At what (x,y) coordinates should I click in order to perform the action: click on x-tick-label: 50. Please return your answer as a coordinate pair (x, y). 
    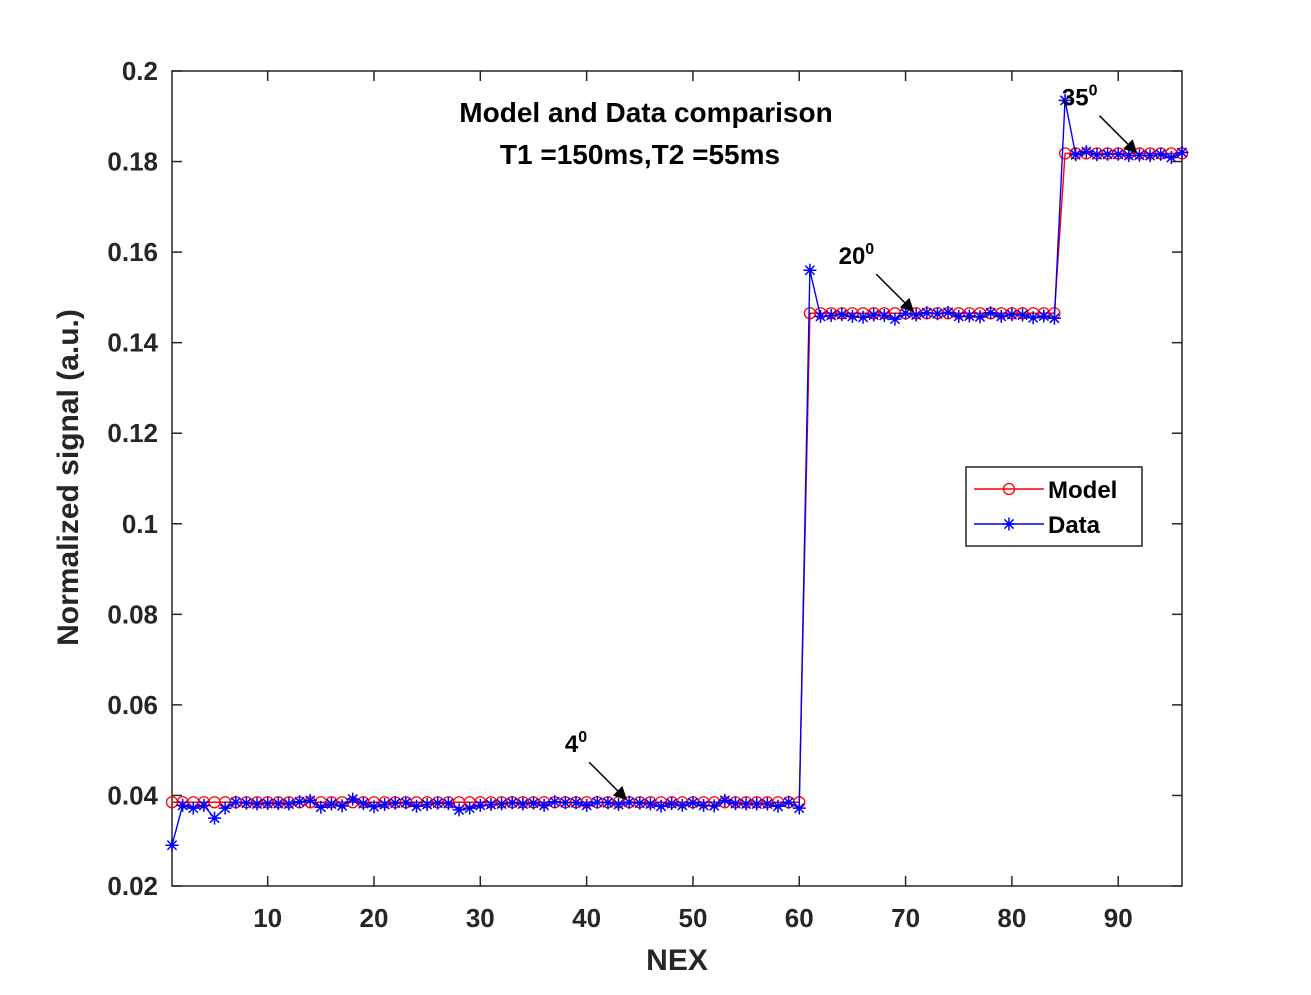
    Looking at the image, I should click on (692, 918).